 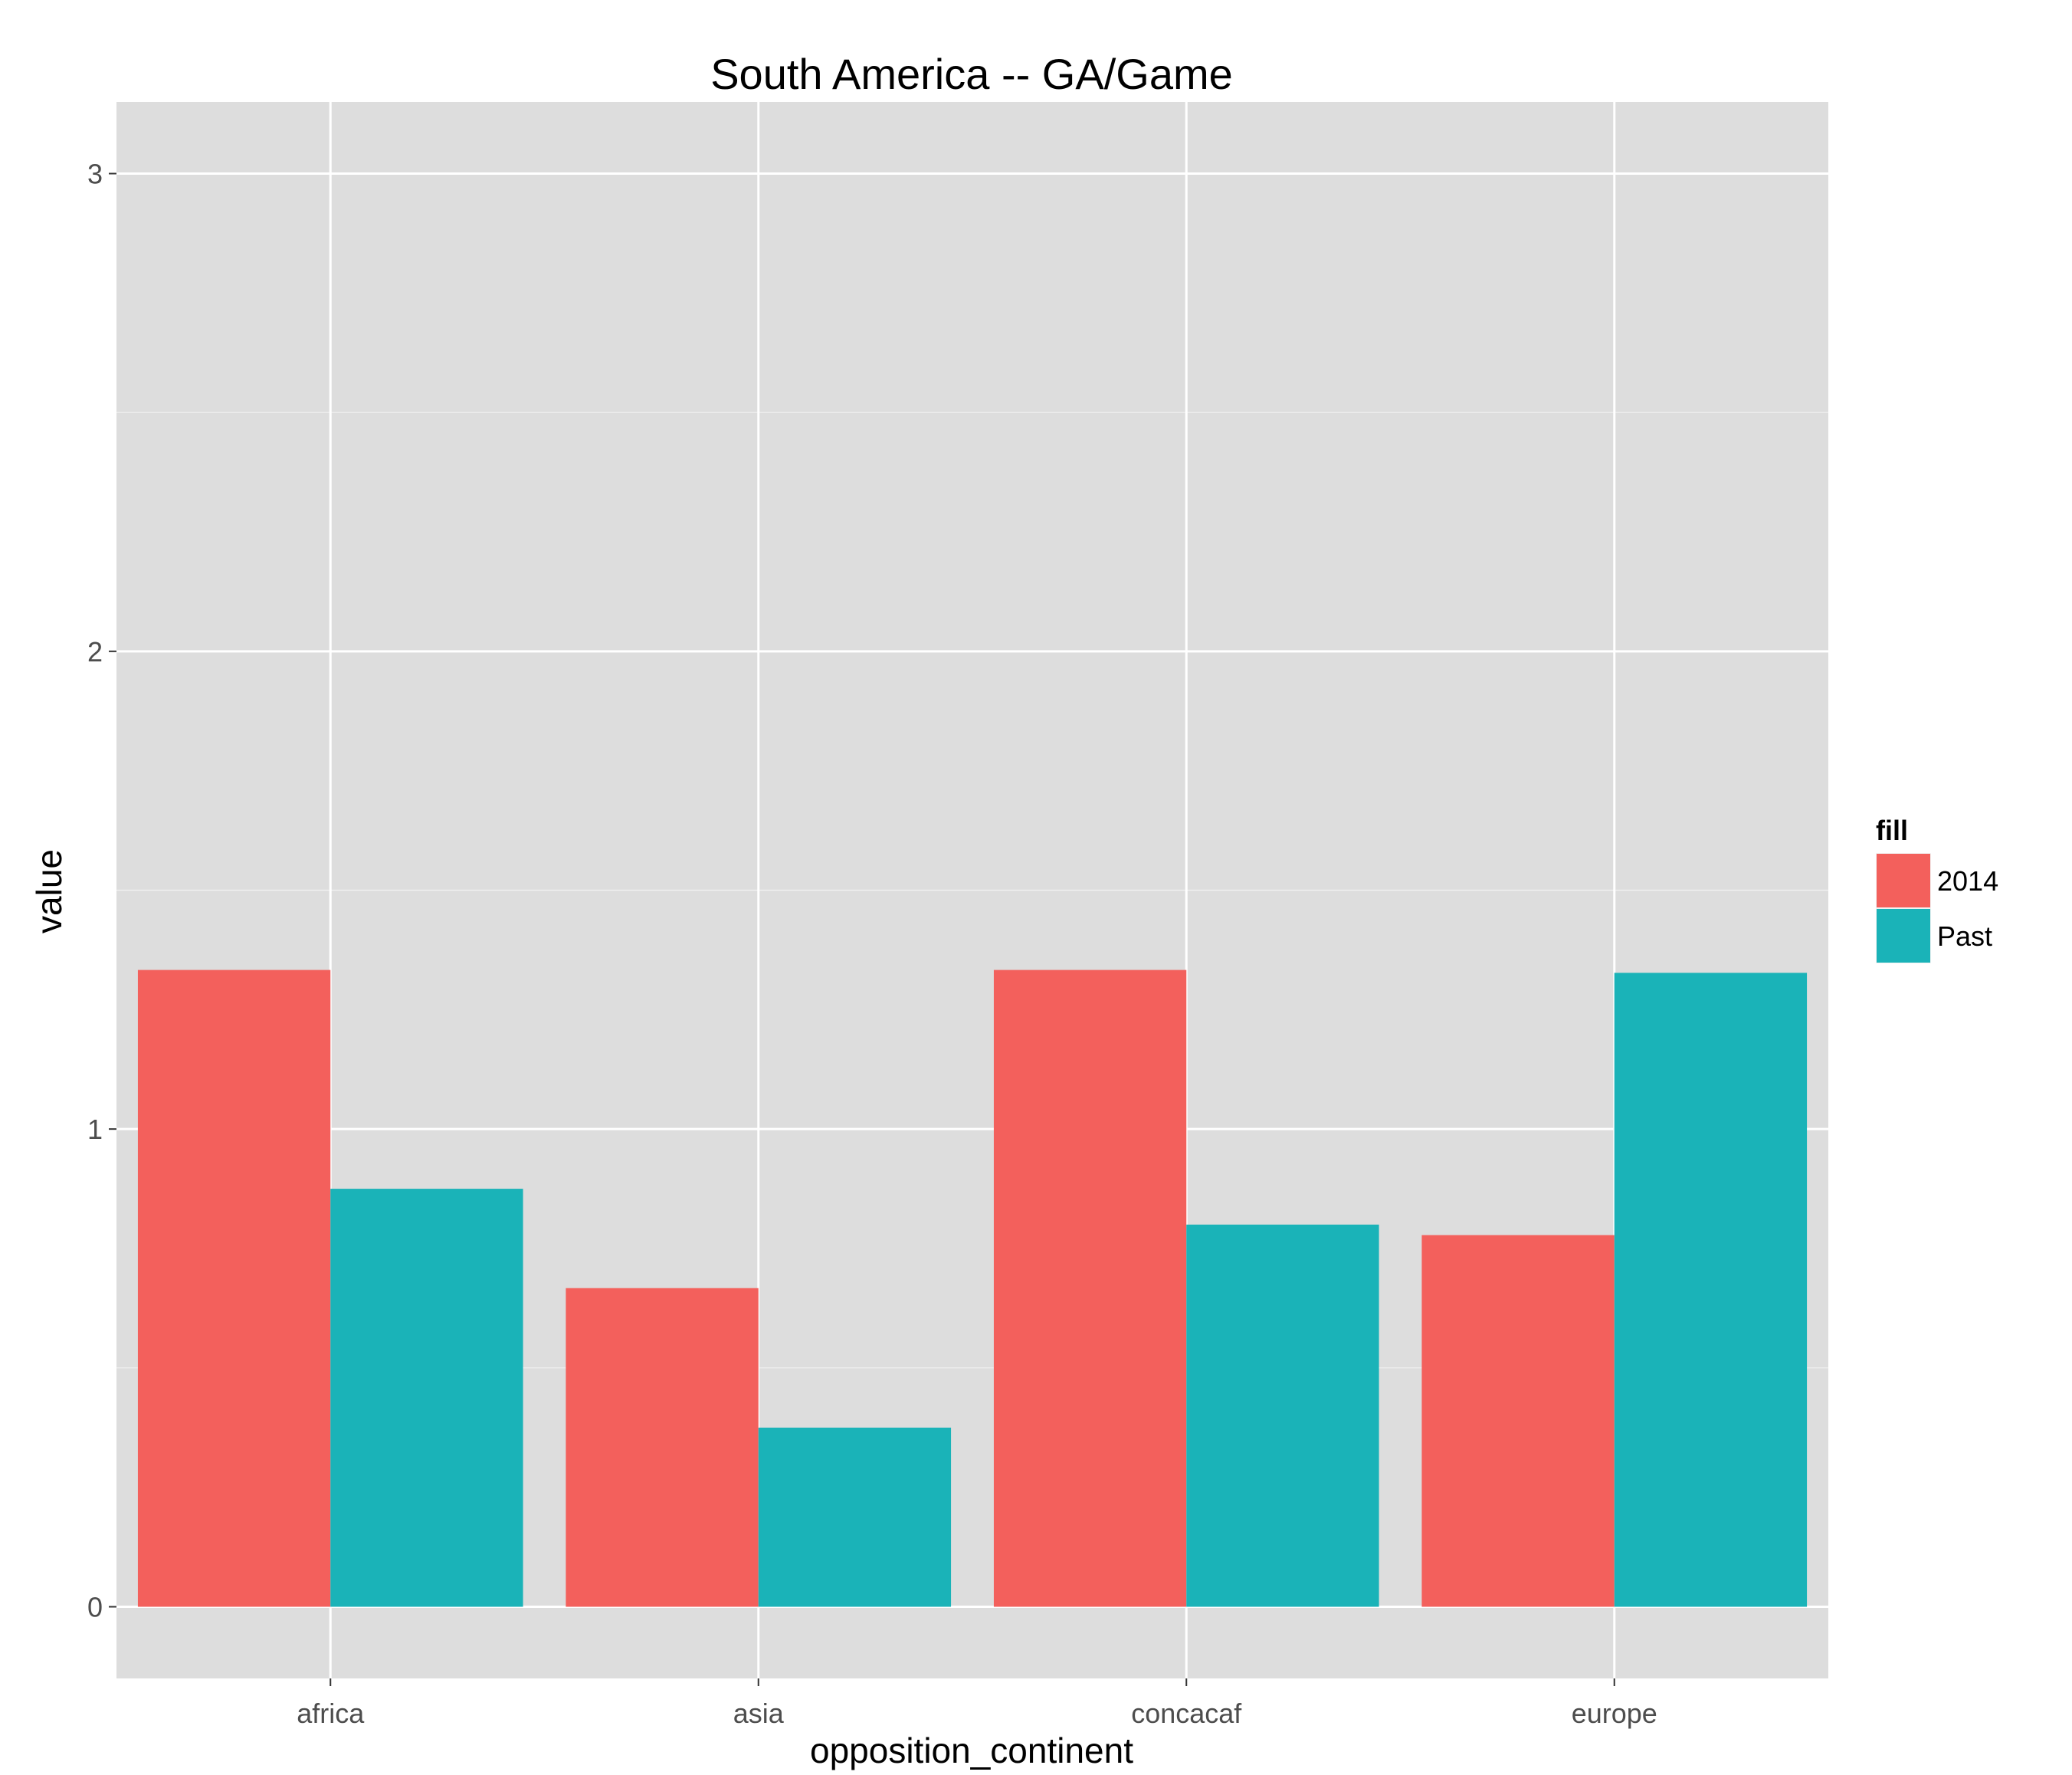 I want to click on bar-2014-africa, so click(x=234, y=1288).